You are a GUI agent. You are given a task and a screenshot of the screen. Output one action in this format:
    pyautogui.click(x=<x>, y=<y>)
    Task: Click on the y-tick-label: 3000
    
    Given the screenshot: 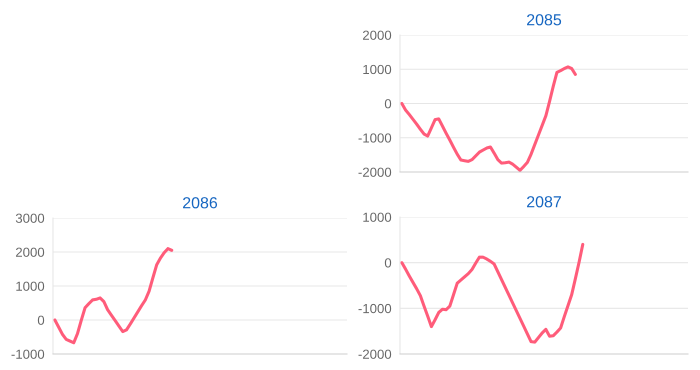 What is the action you would take?
    pyautogui.click(x=30, y=218)
    